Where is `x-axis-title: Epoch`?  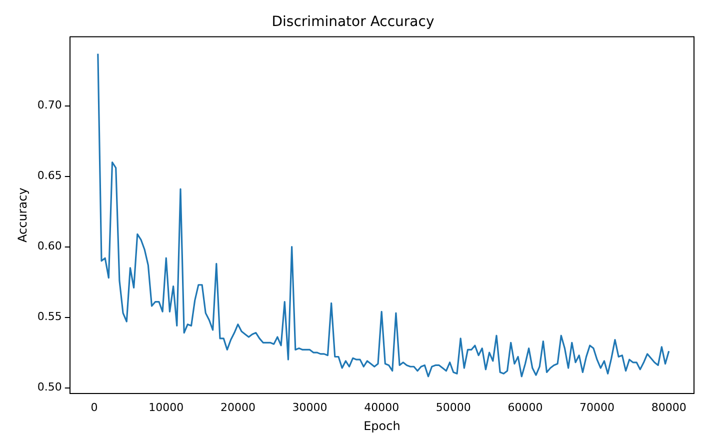 x-axis-title: Epoch is located at coordinates (382, 425).